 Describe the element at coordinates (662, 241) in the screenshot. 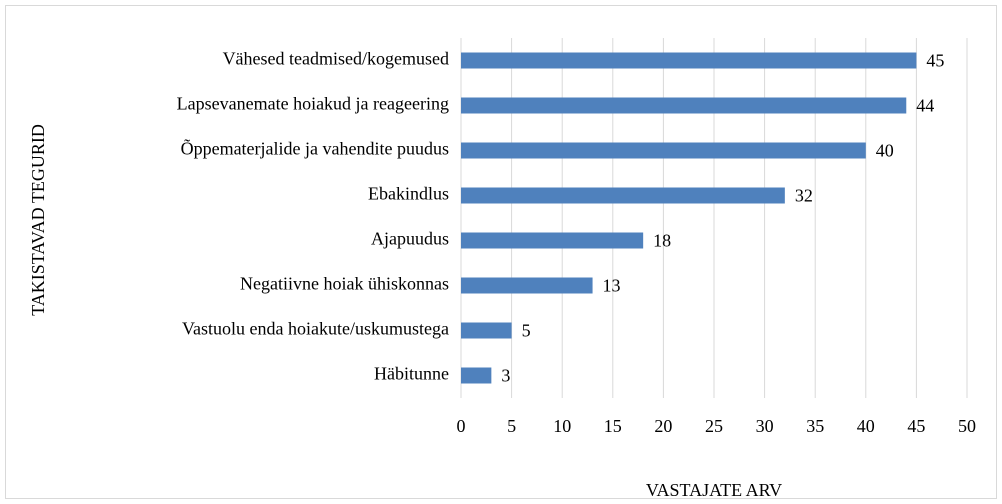

I see `data-label: 18` at that location.